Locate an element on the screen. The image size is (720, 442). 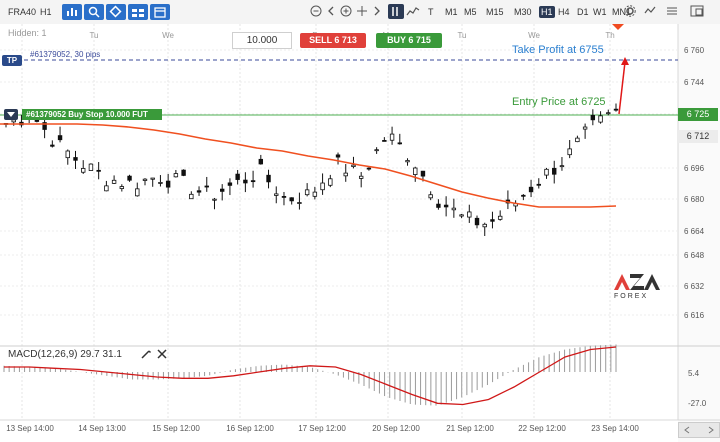
price-tick: 6 632 is located at coordinates (694, 286).